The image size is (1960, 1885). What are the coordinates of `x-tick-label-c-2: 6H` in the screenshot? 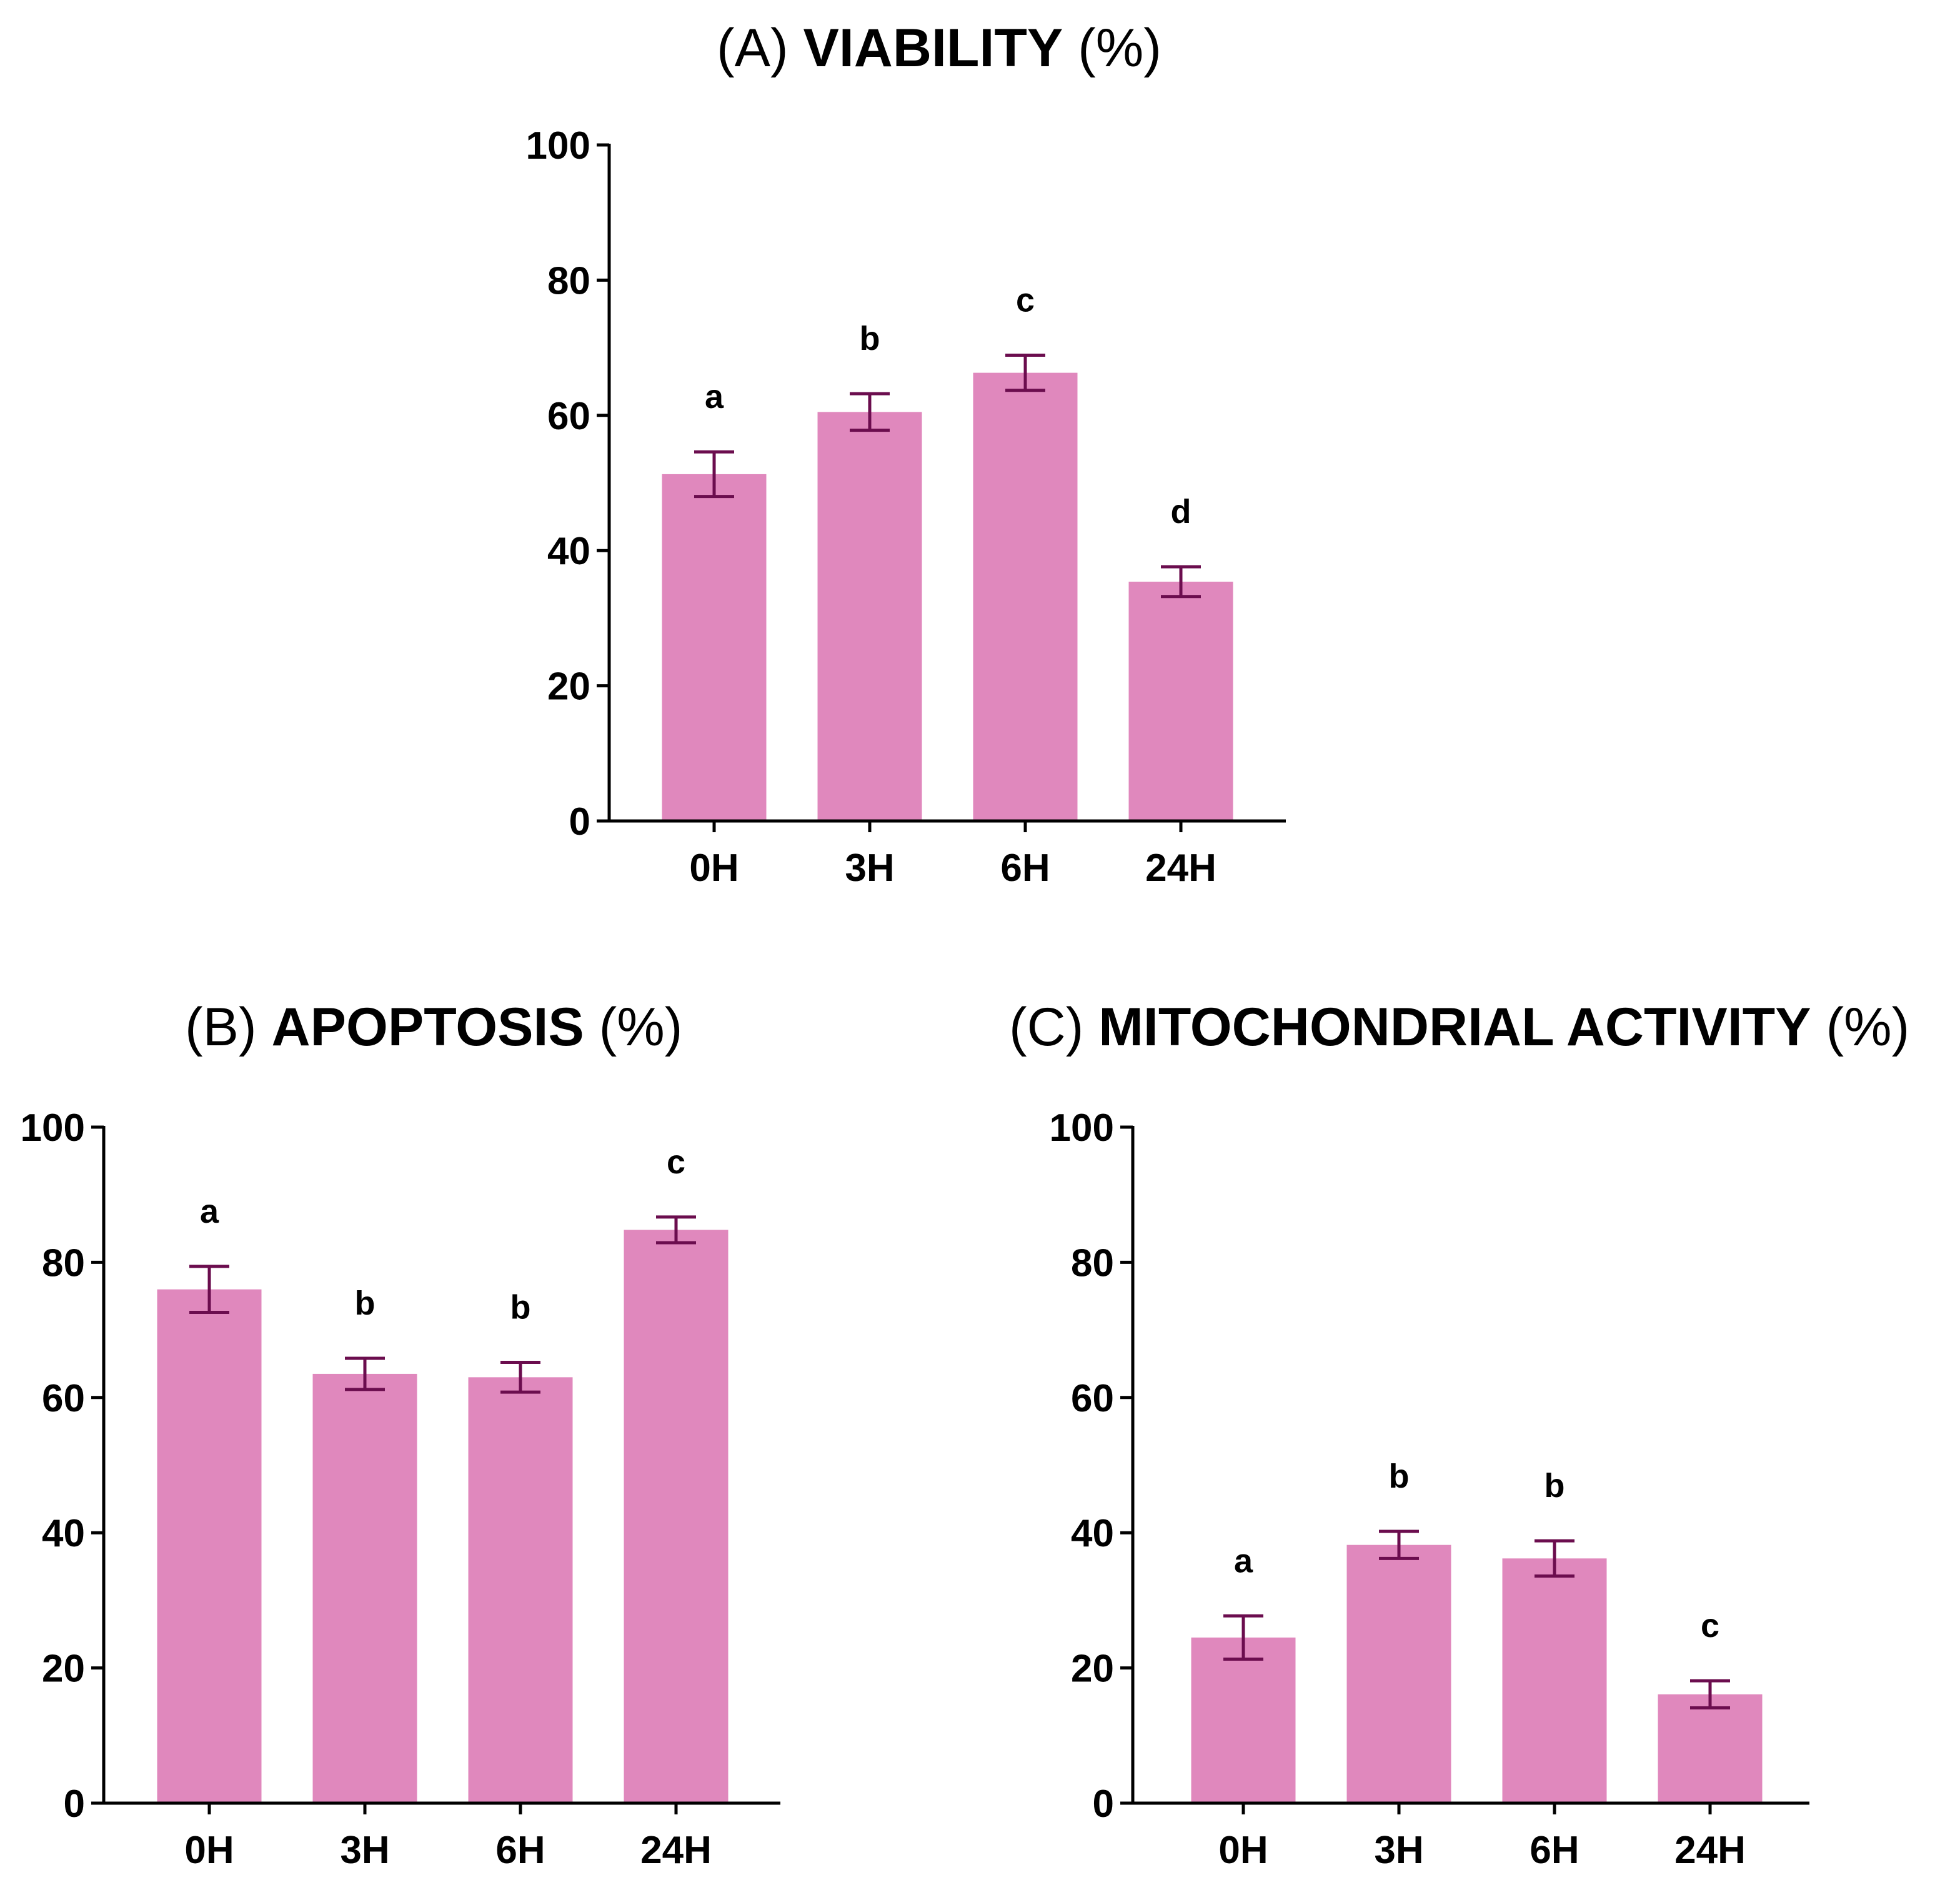 It's located at (1554, 1850).